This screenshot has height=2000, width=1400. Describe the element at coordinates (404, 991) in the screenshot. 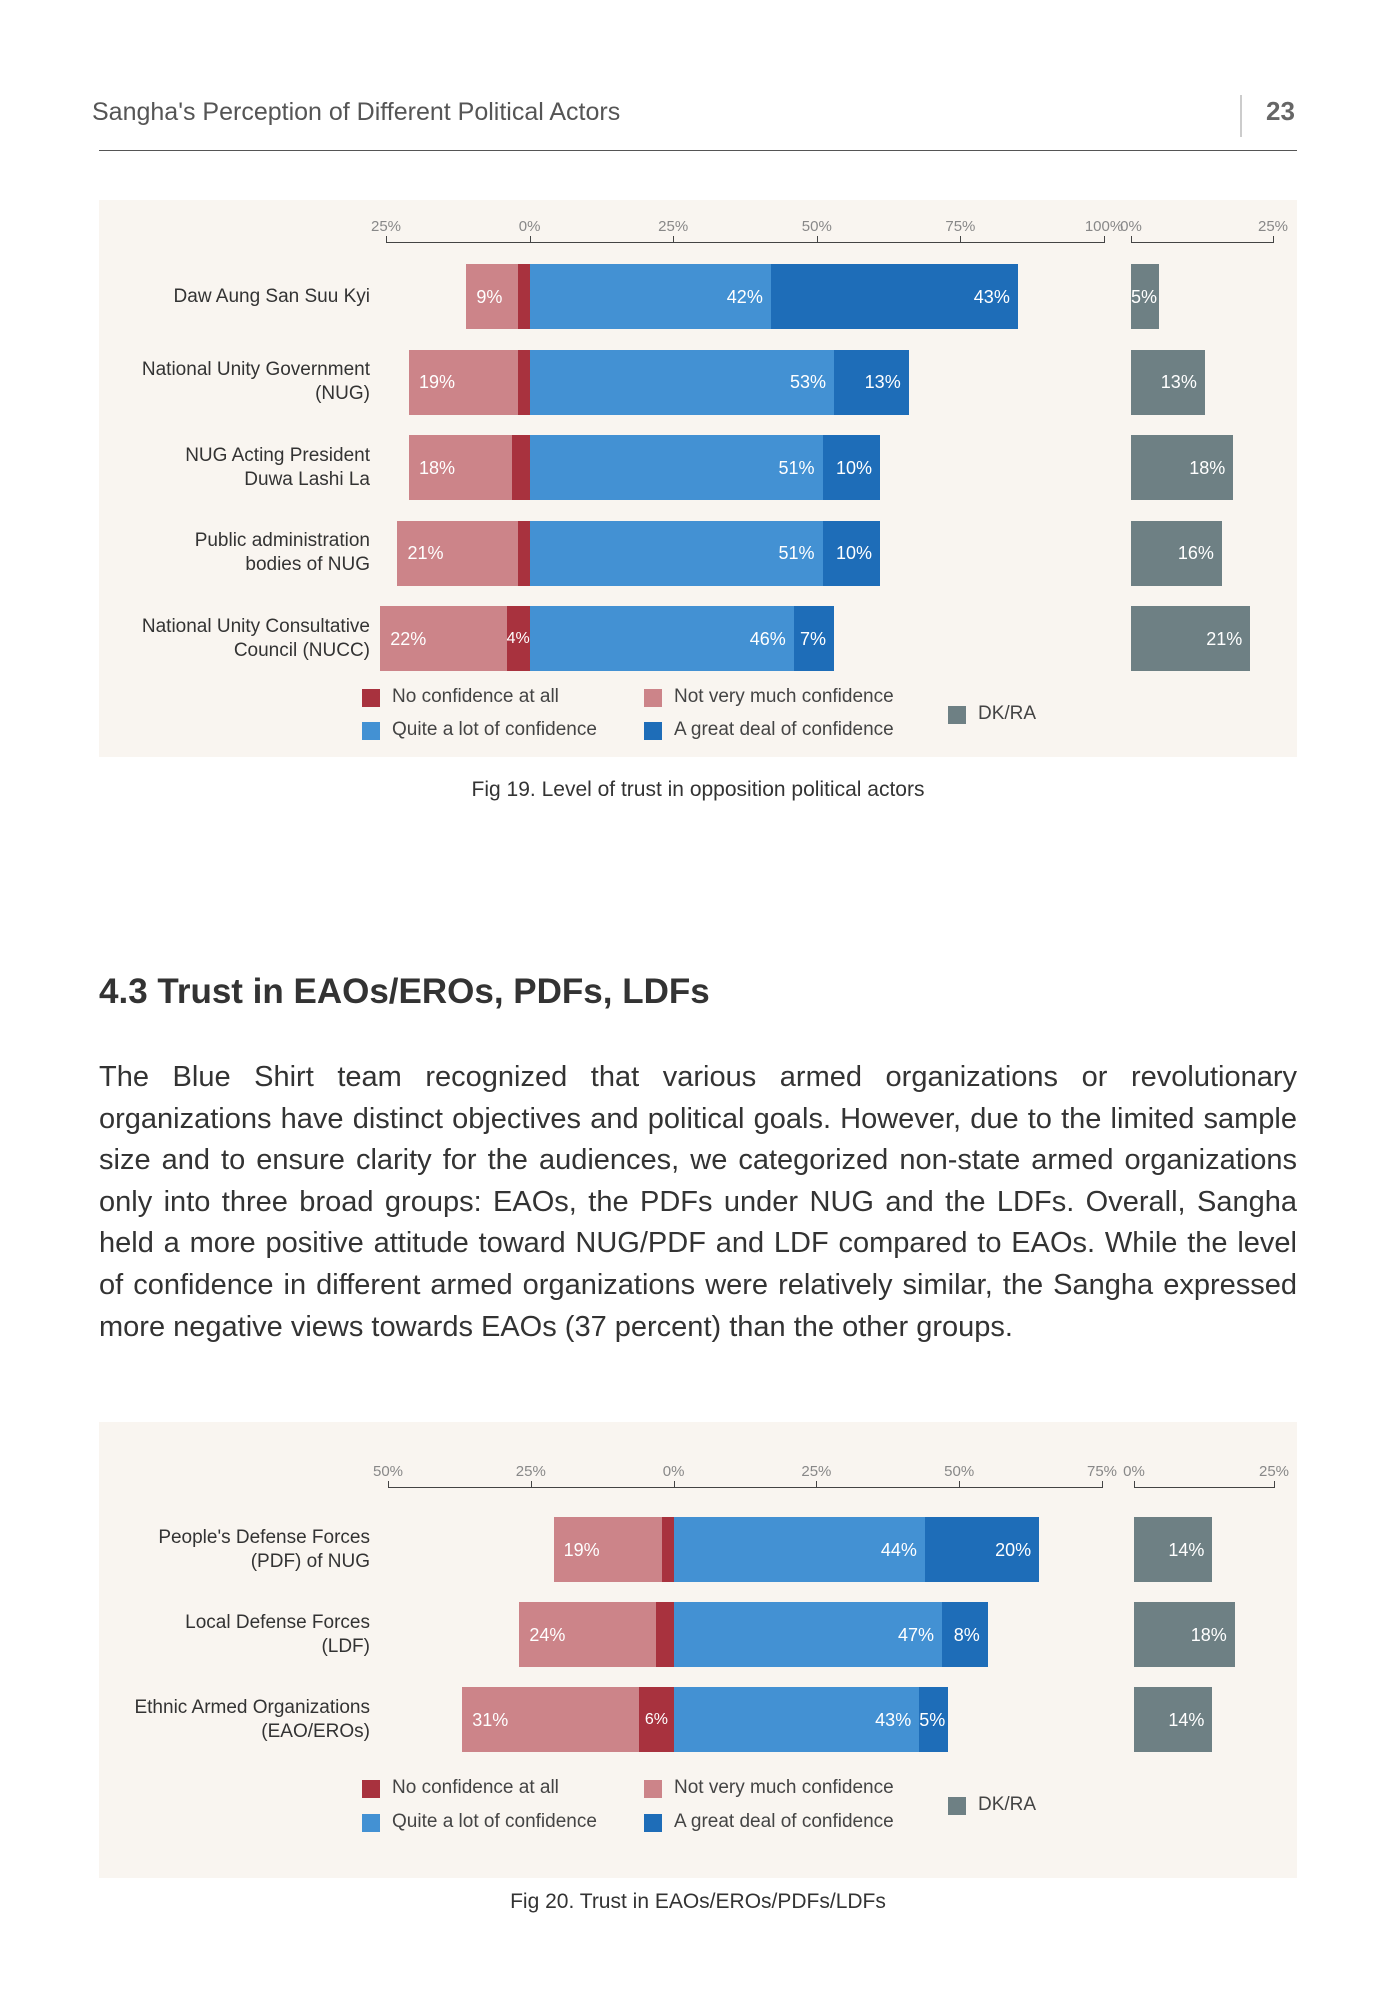

I see `section-heading: 4.3 Trust in EAOs/EROs, PDFs, LDFs` at that location.